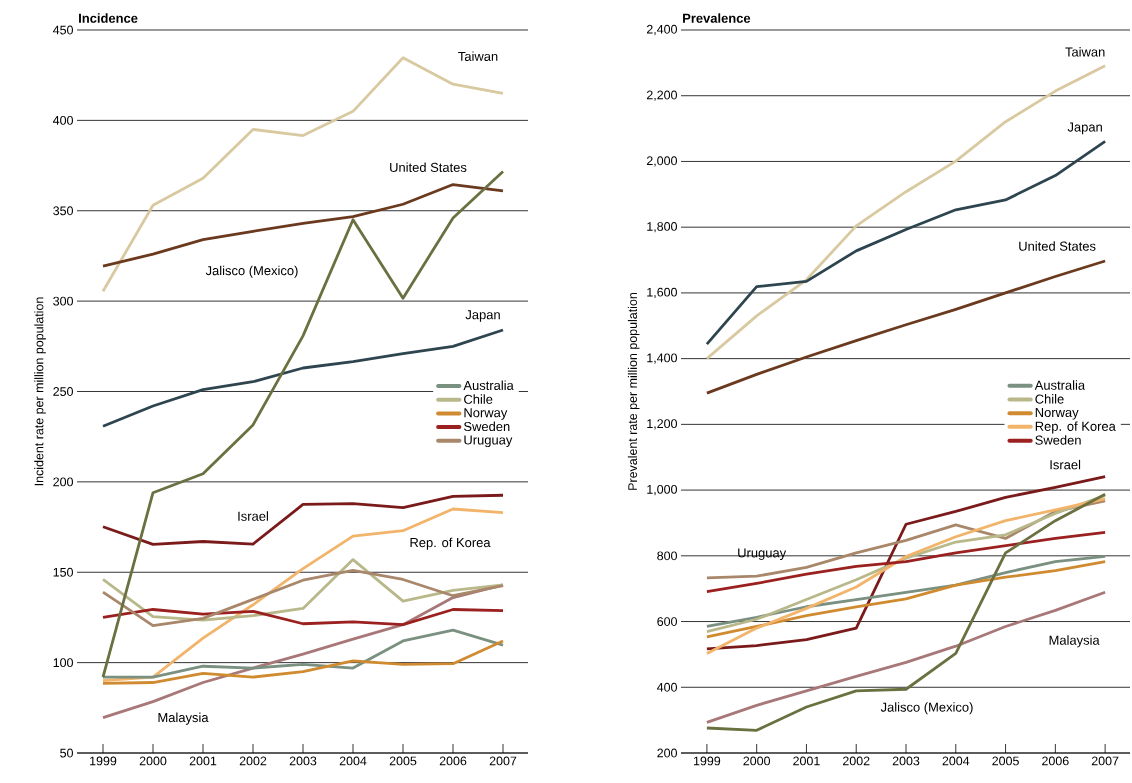 The height and width of the screenshot is (783, 1132). What do you see at coordinates (62, 30) in the screenshot?
I see `y-tick-label: 450` at bounding box center [62, 30].